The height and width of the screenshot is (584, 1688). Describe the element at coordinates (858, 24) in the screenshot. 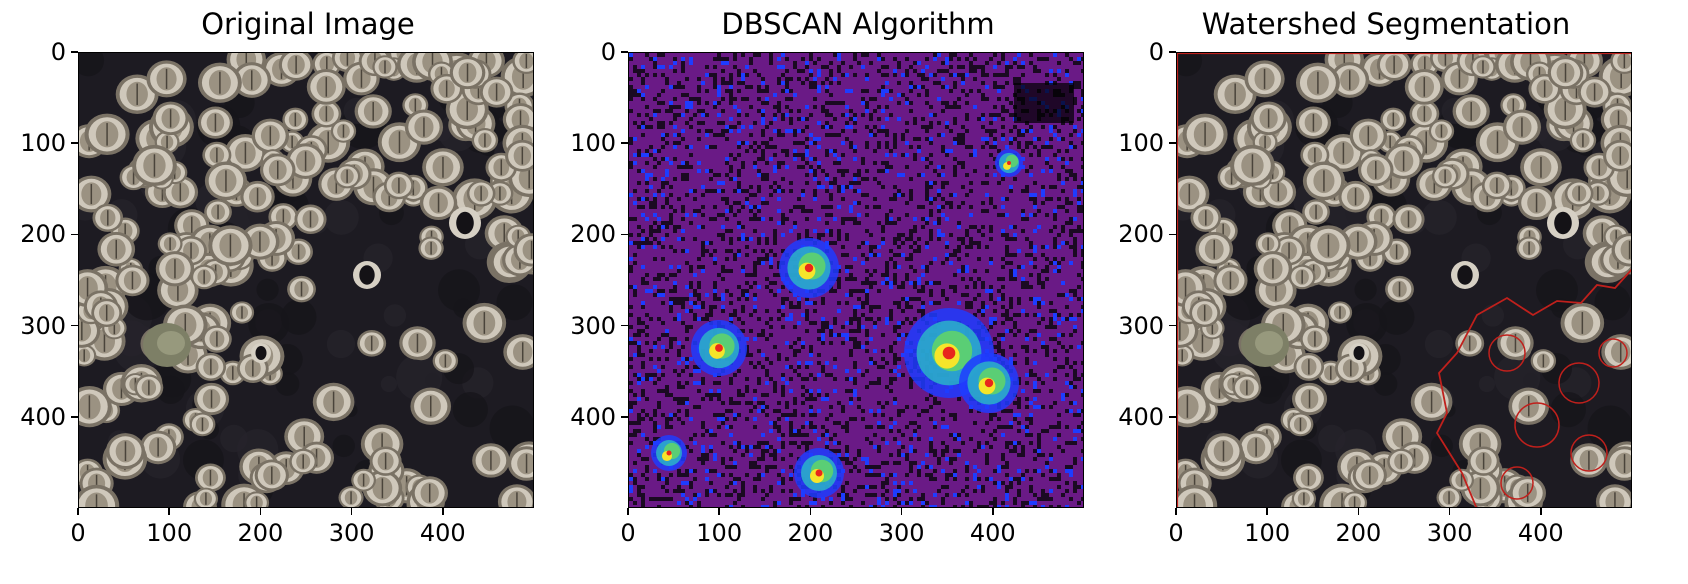

I see `panel-title: DBSCAN Algorithm` at that location.